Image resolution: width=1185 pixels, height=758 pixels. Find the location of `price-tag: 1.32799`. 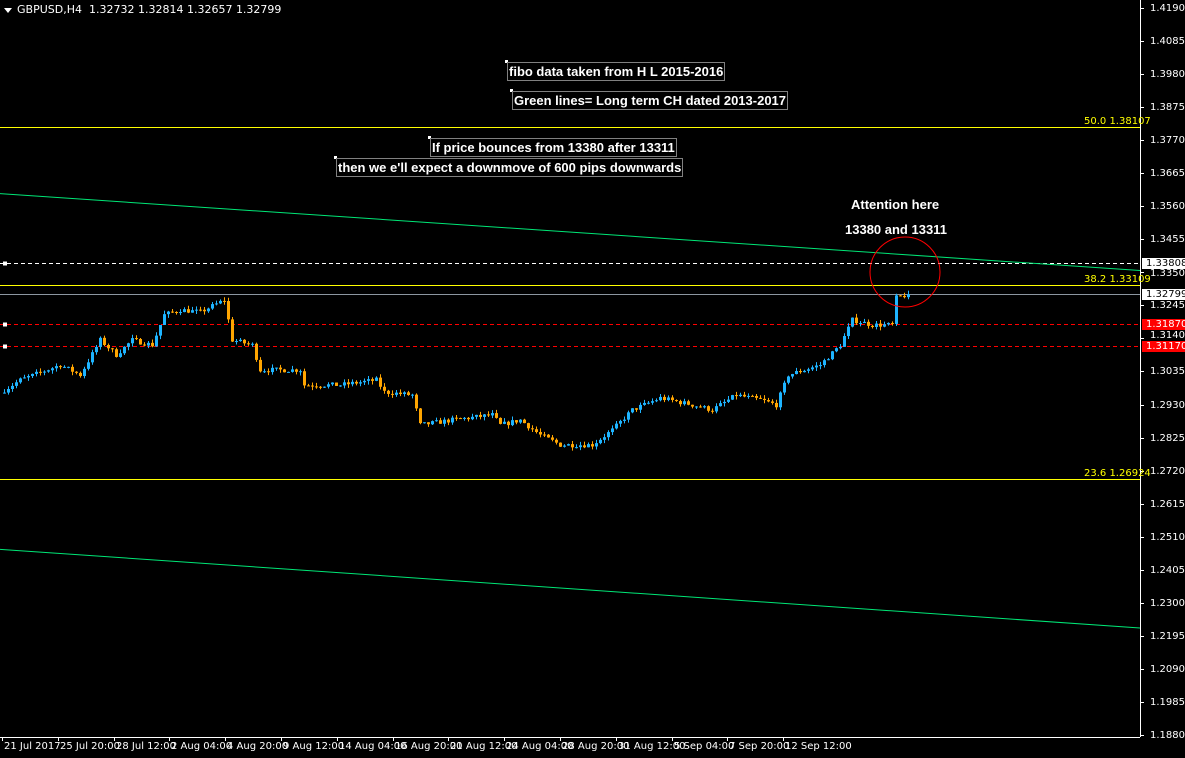

price-tag: 1.32799 is located at coordinates (1163, 294).